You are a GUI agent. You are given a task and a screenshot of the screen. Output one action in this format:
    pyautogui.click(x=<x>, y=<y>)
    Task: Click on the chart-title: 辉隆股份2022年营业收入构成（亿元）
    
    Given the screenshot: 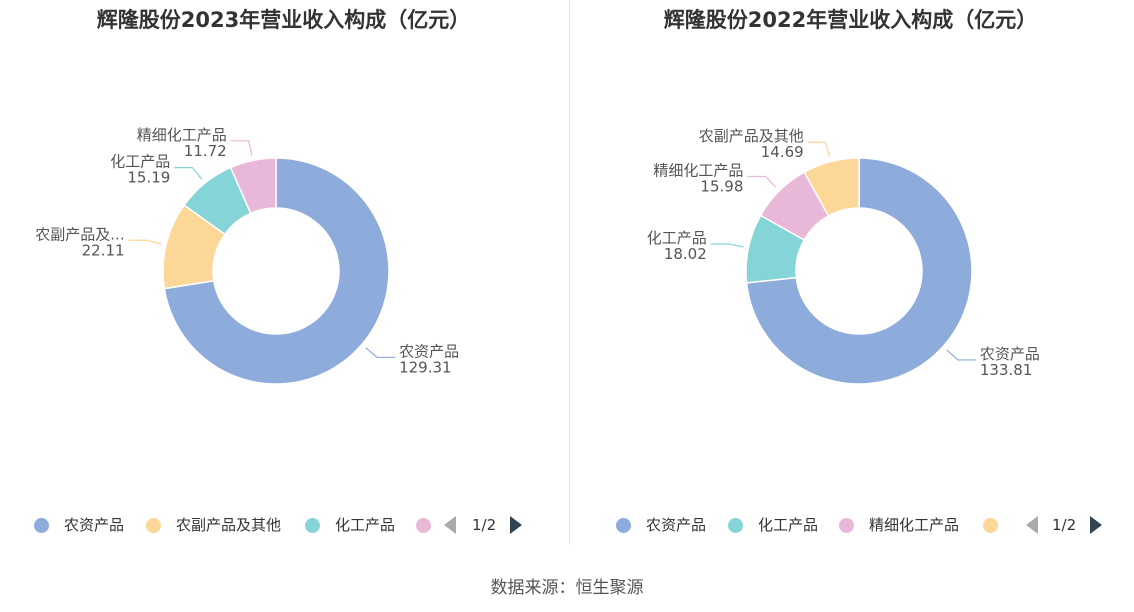 What is the action you would take?
    pyautogui.click(x=850, y=20)
    